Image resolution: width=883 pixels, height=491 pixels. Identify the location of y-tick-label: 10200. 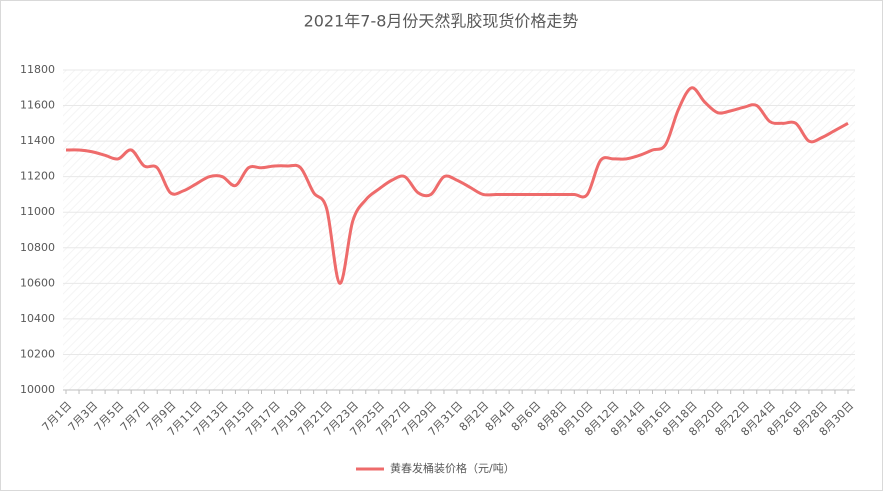
(37, 353).